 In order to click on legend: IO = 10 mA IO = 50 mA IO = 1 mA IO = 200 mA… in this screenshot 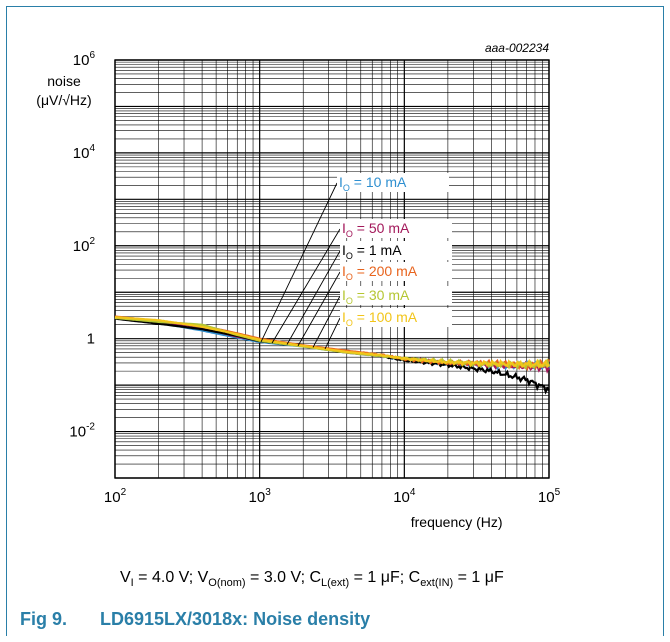, I will do `click(356, 261)`.